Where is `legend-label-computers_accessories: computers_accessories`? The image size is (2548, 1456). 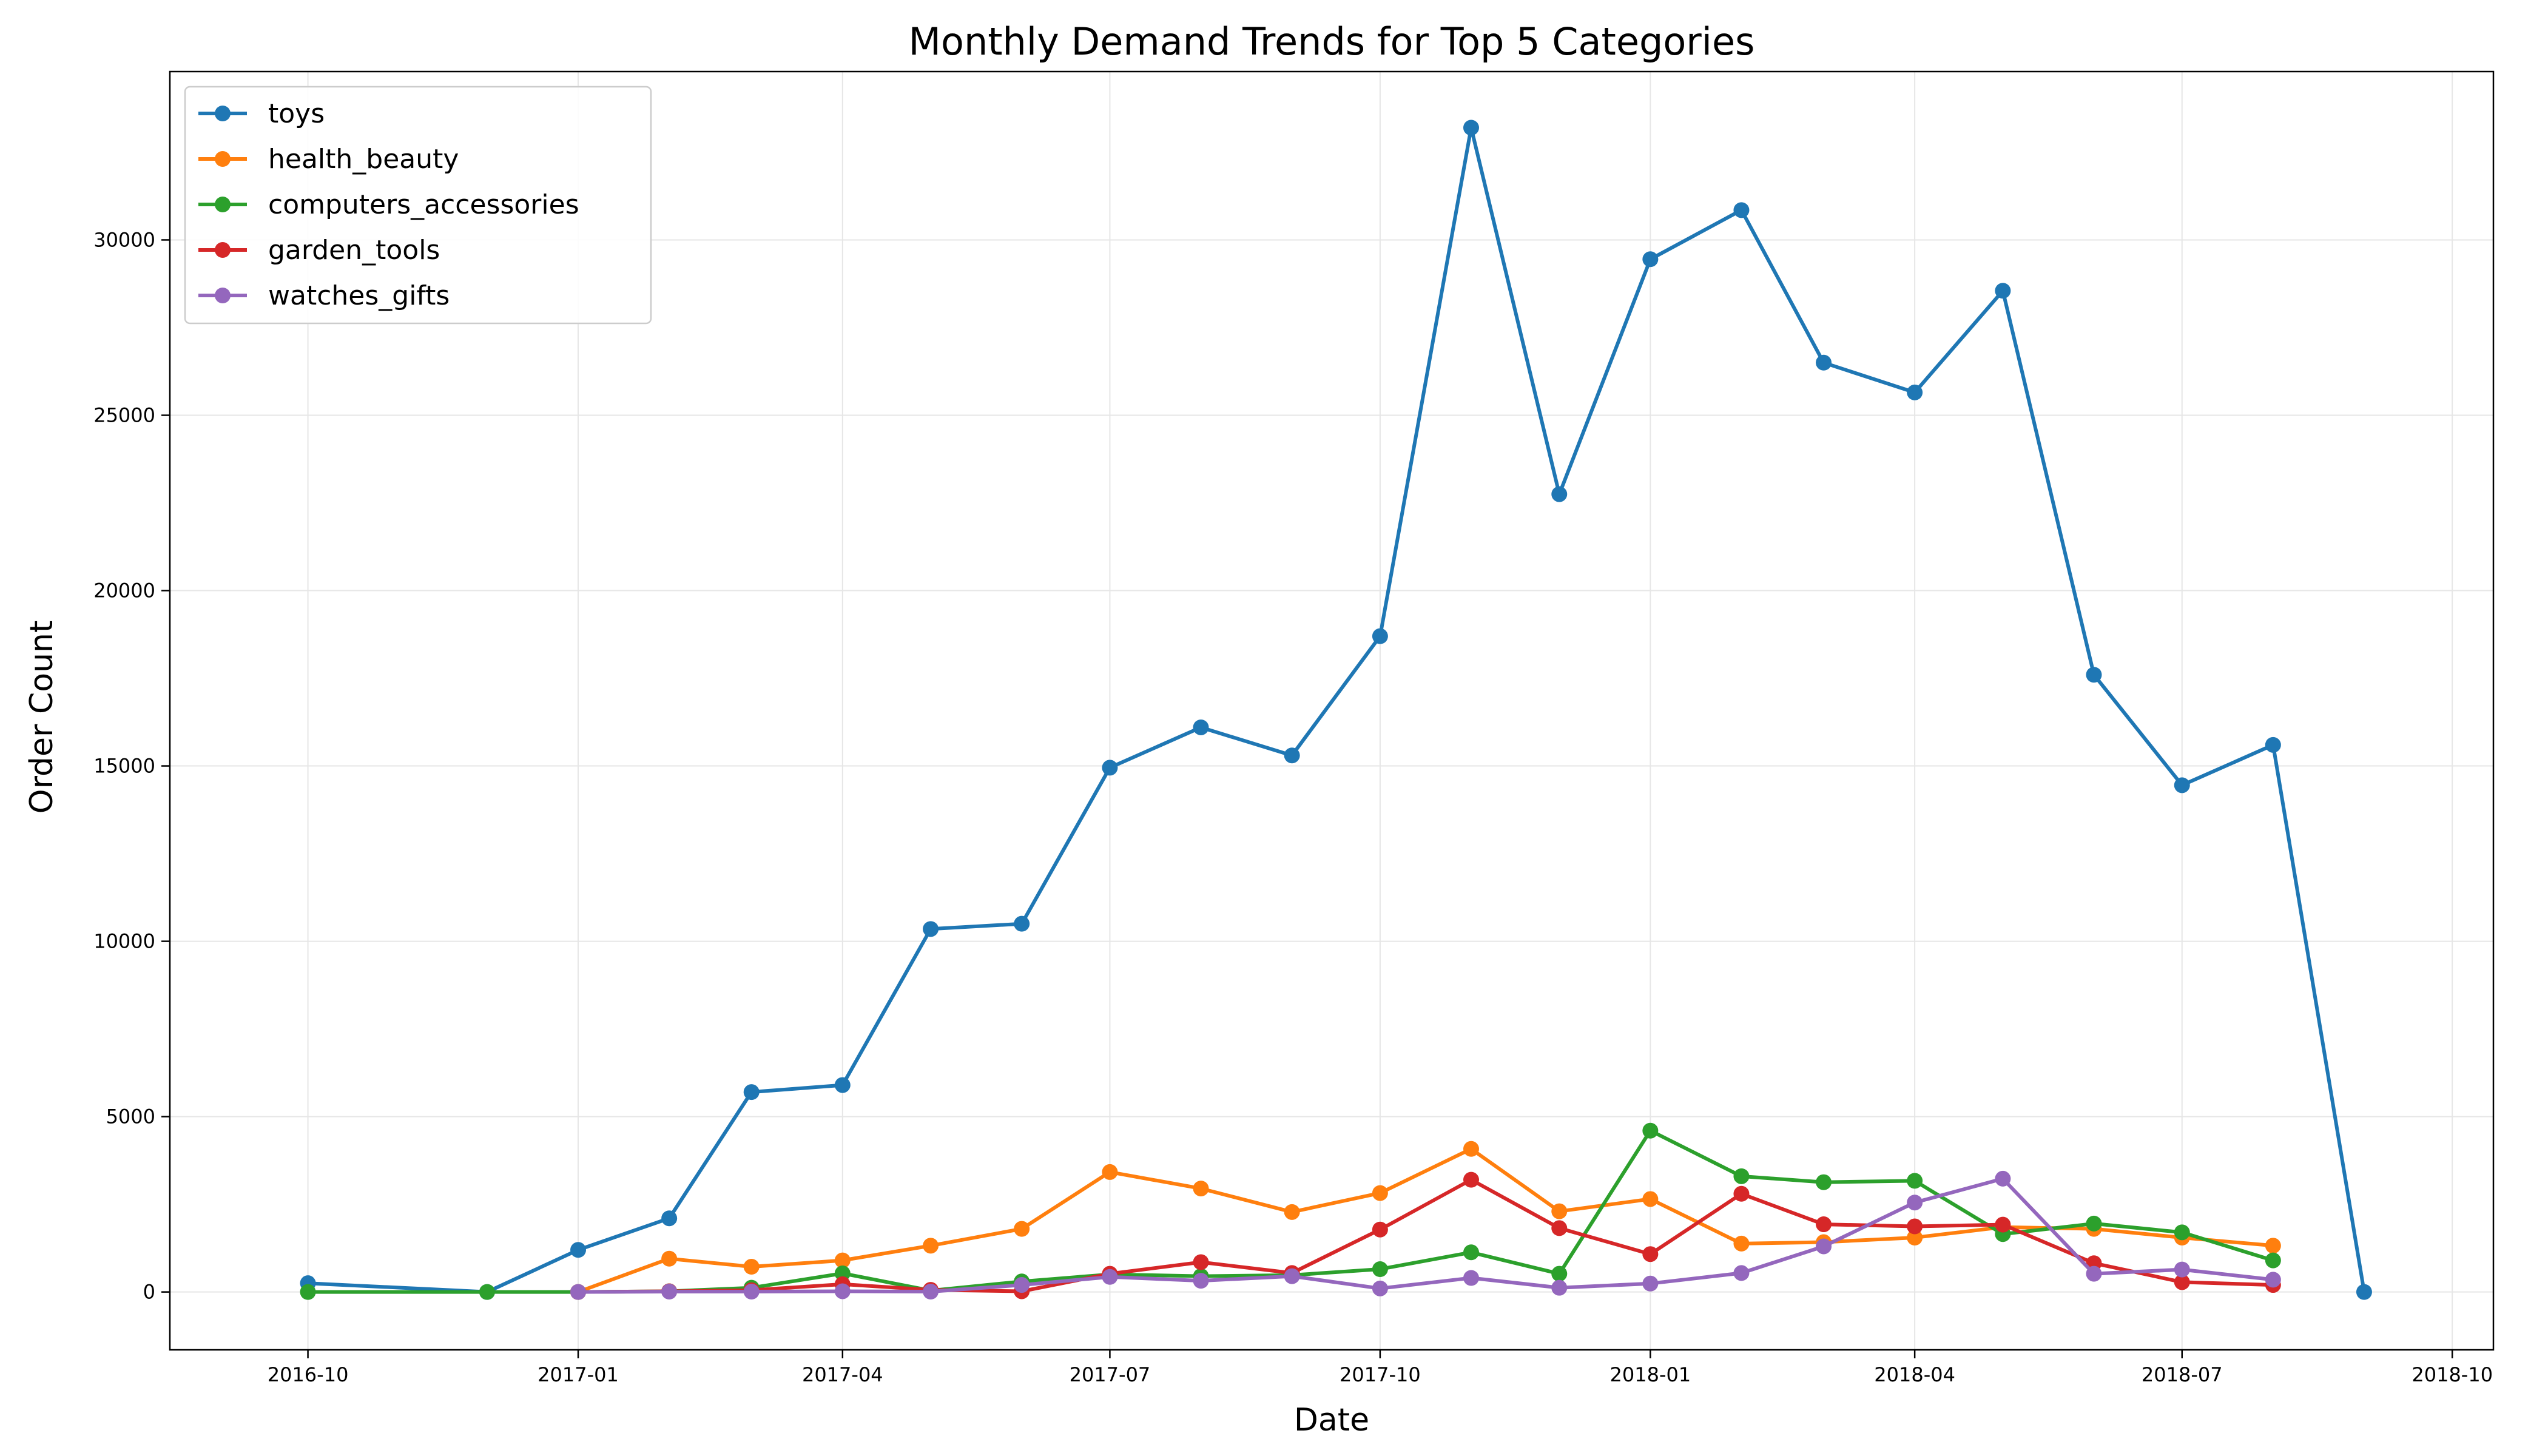
legend-label-computers_accessories: computers_accessories is located at coordinates (423, 204).